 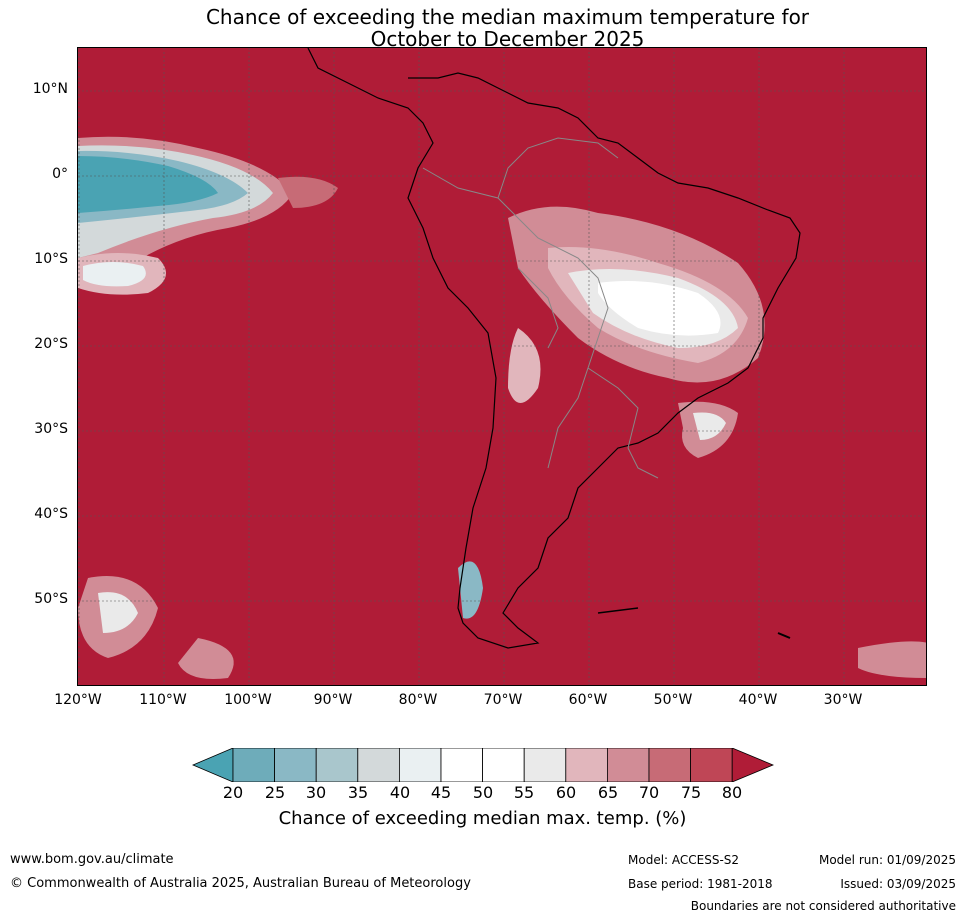 What do you see at coordinates (691, 792) in the screenshot?
I see `colorbar-tick: 75` at bounding box center [691, 792].